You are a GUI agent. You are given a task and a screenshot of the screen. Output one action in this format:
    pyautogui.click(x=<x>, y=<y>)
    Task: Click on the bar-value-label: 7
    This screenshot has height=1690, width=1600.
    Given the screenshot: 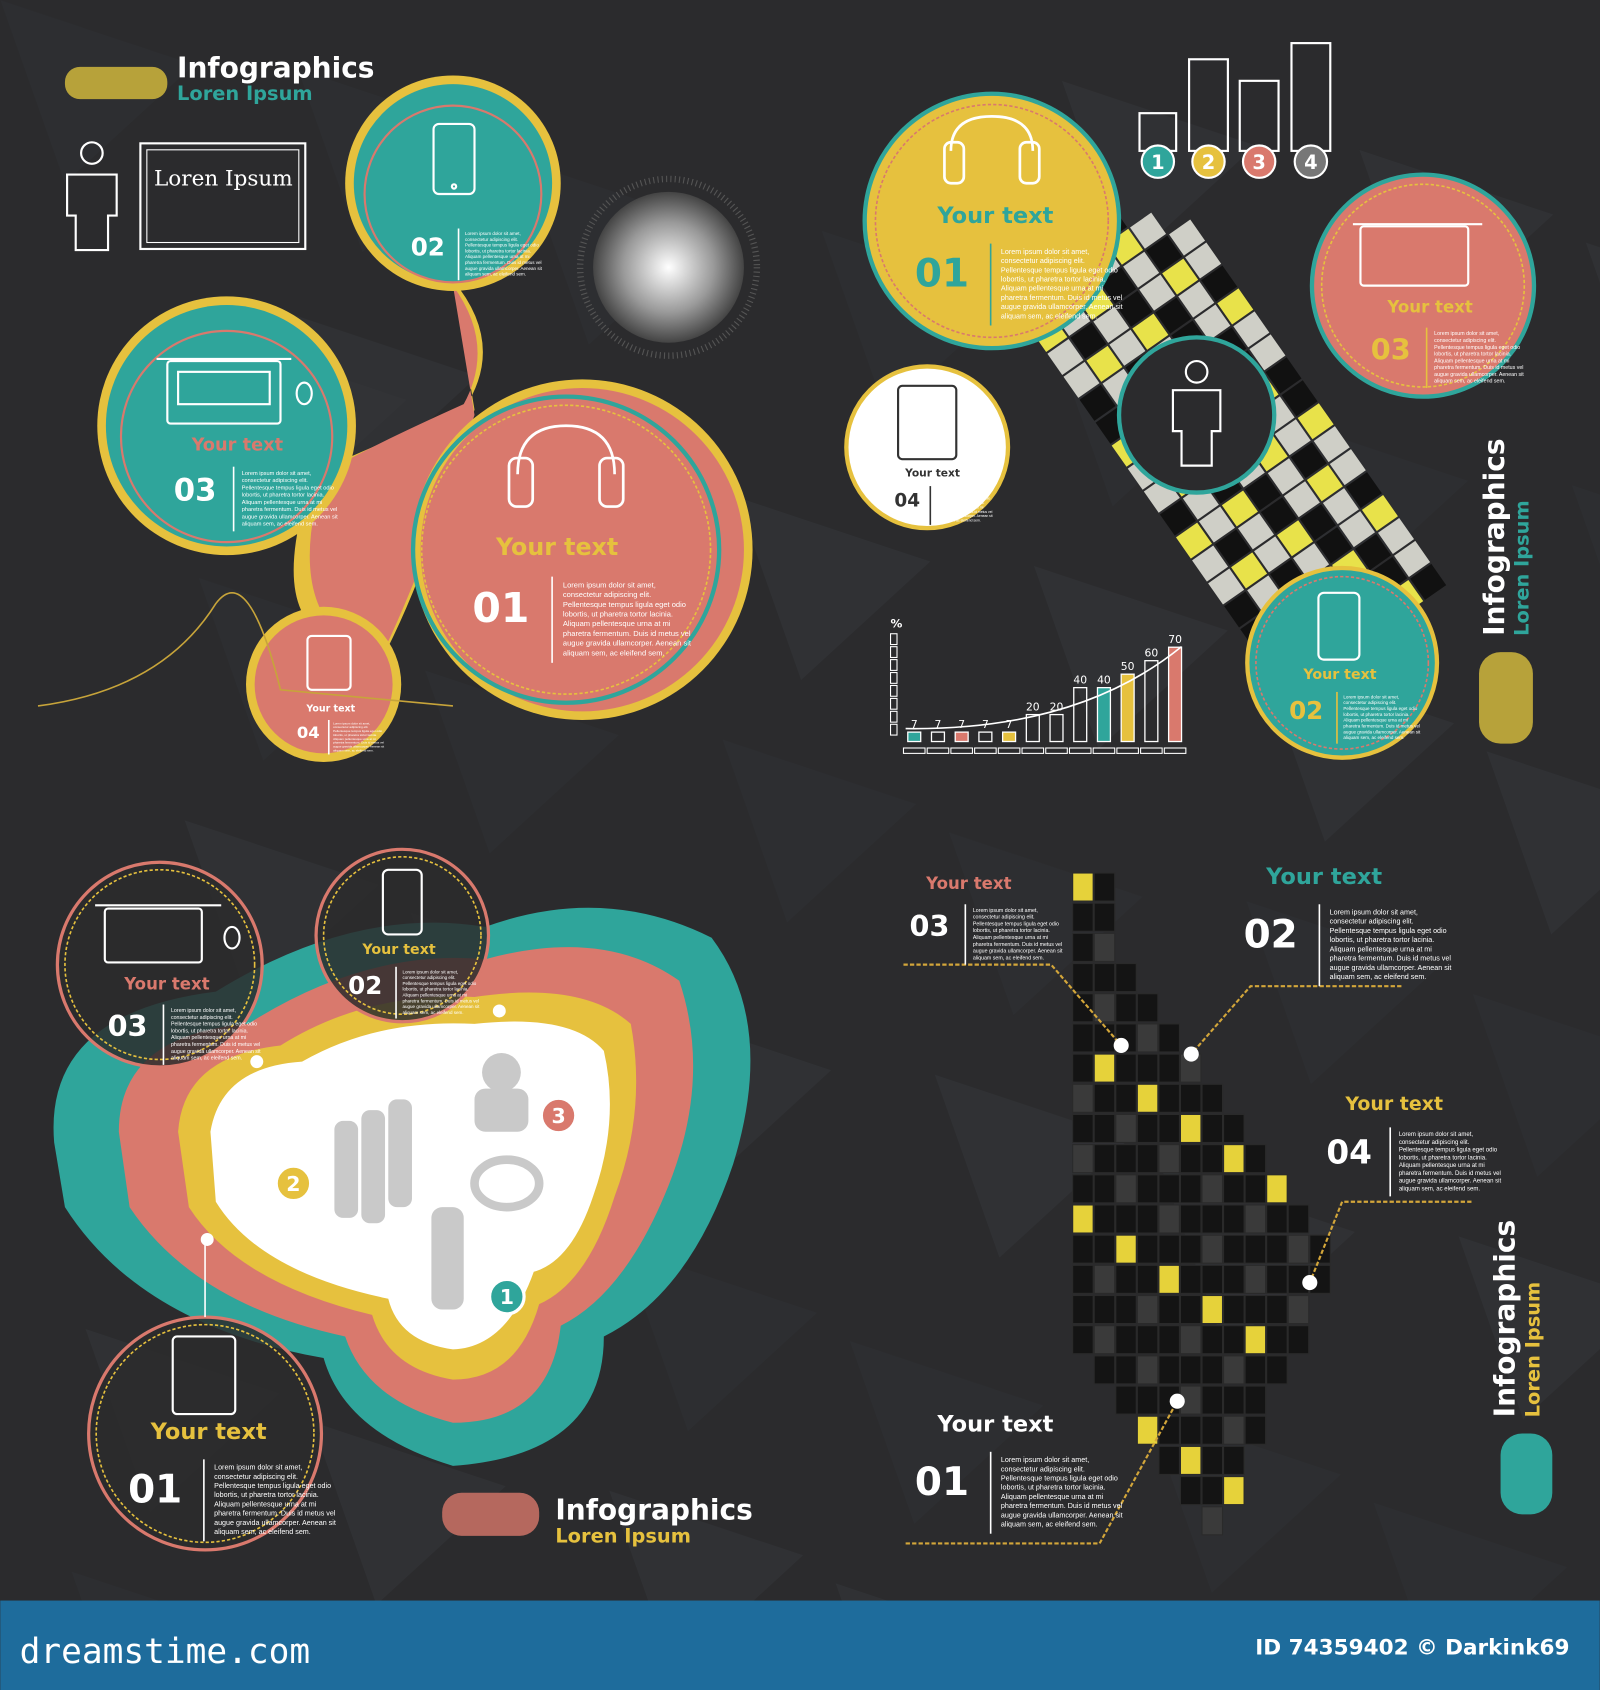 What is the action you would take?
    pyautogui.click(x=1009, y=724)
    